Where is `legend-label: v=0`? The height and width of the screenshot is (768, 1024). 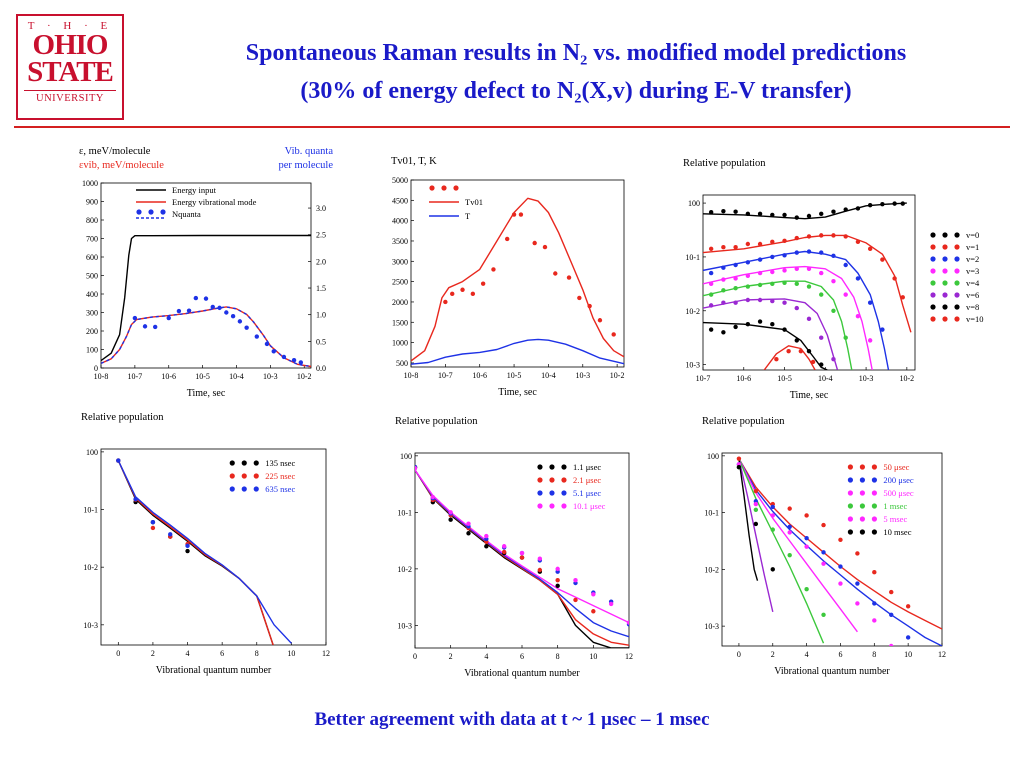
legend-label: v=0 is located at coordinates (972, 235).